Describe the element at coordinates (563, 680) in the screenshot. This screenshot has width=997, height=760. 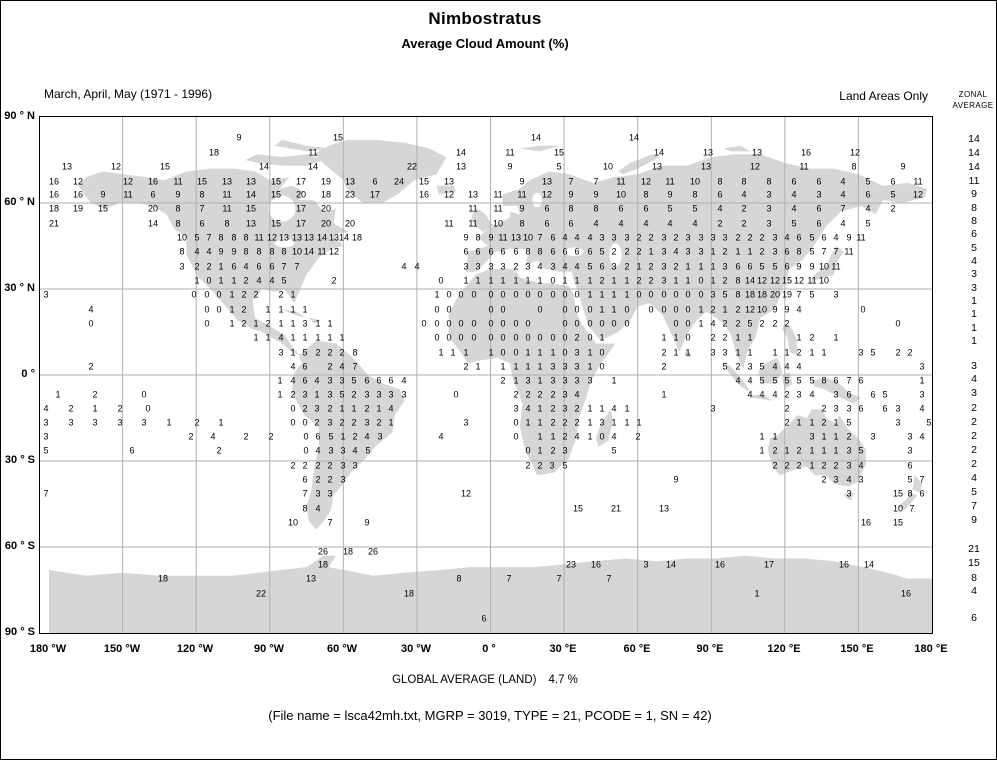
I see `global-average-value: 4.7 %` at that location.